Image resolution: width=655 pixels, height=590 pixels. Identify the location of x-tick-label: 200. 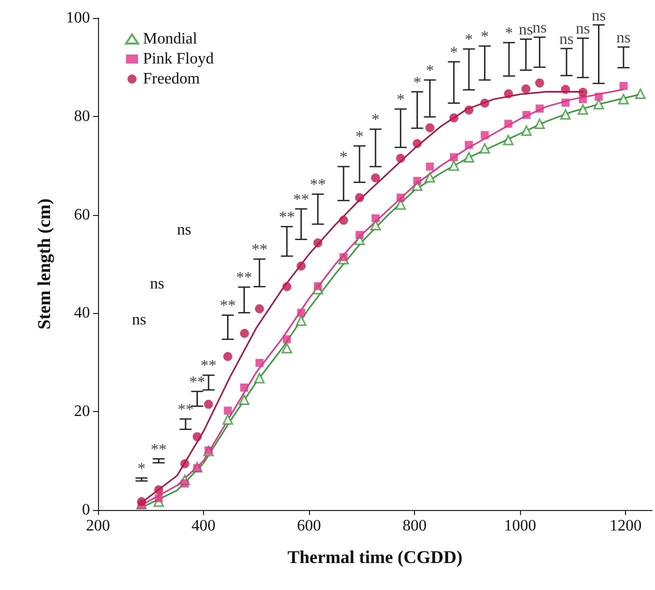
(98, 526).